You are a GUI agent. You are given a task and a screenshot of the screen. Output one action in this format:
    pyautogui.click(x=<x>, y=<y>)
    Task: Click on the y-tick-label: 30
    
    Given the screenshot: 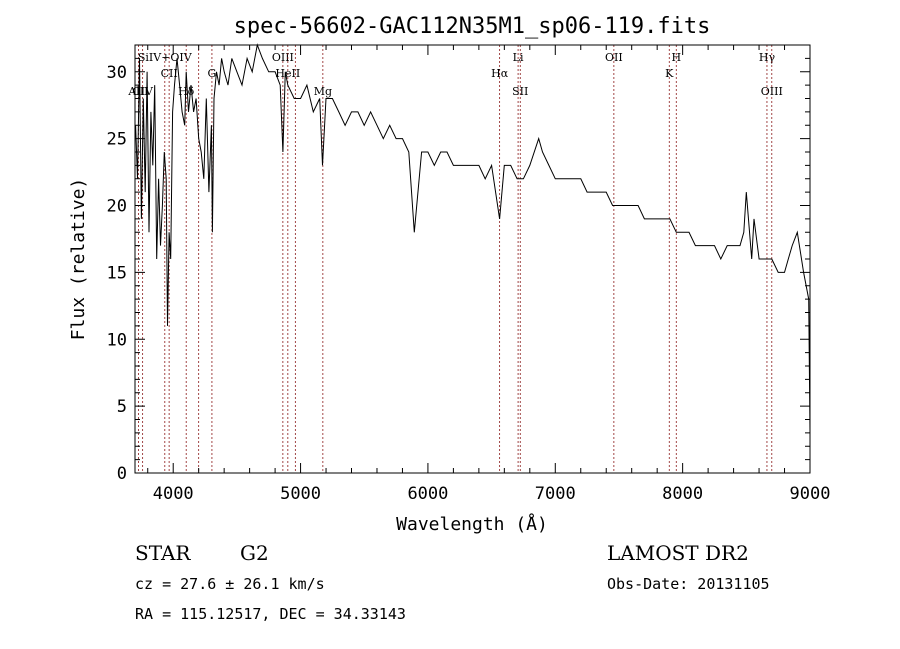 What is the action you would take?
    pyautogui.click(x=117, y=73)
    